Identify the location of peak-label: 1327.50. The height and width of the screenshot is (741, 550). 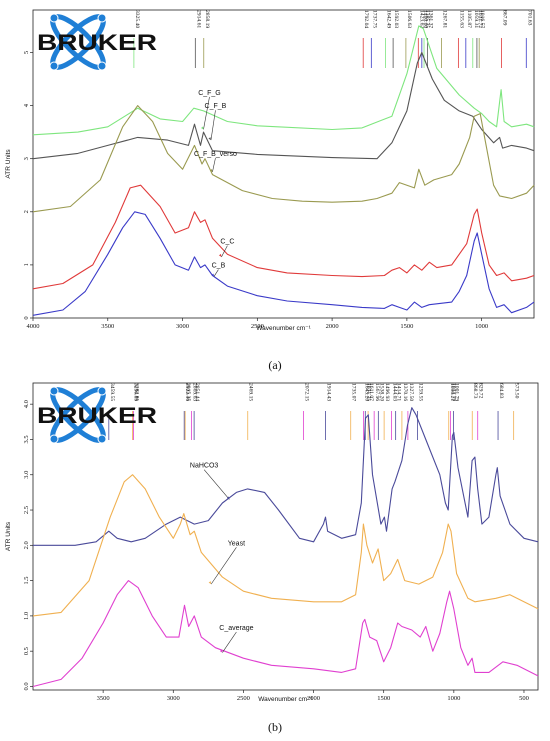
(411, 392).